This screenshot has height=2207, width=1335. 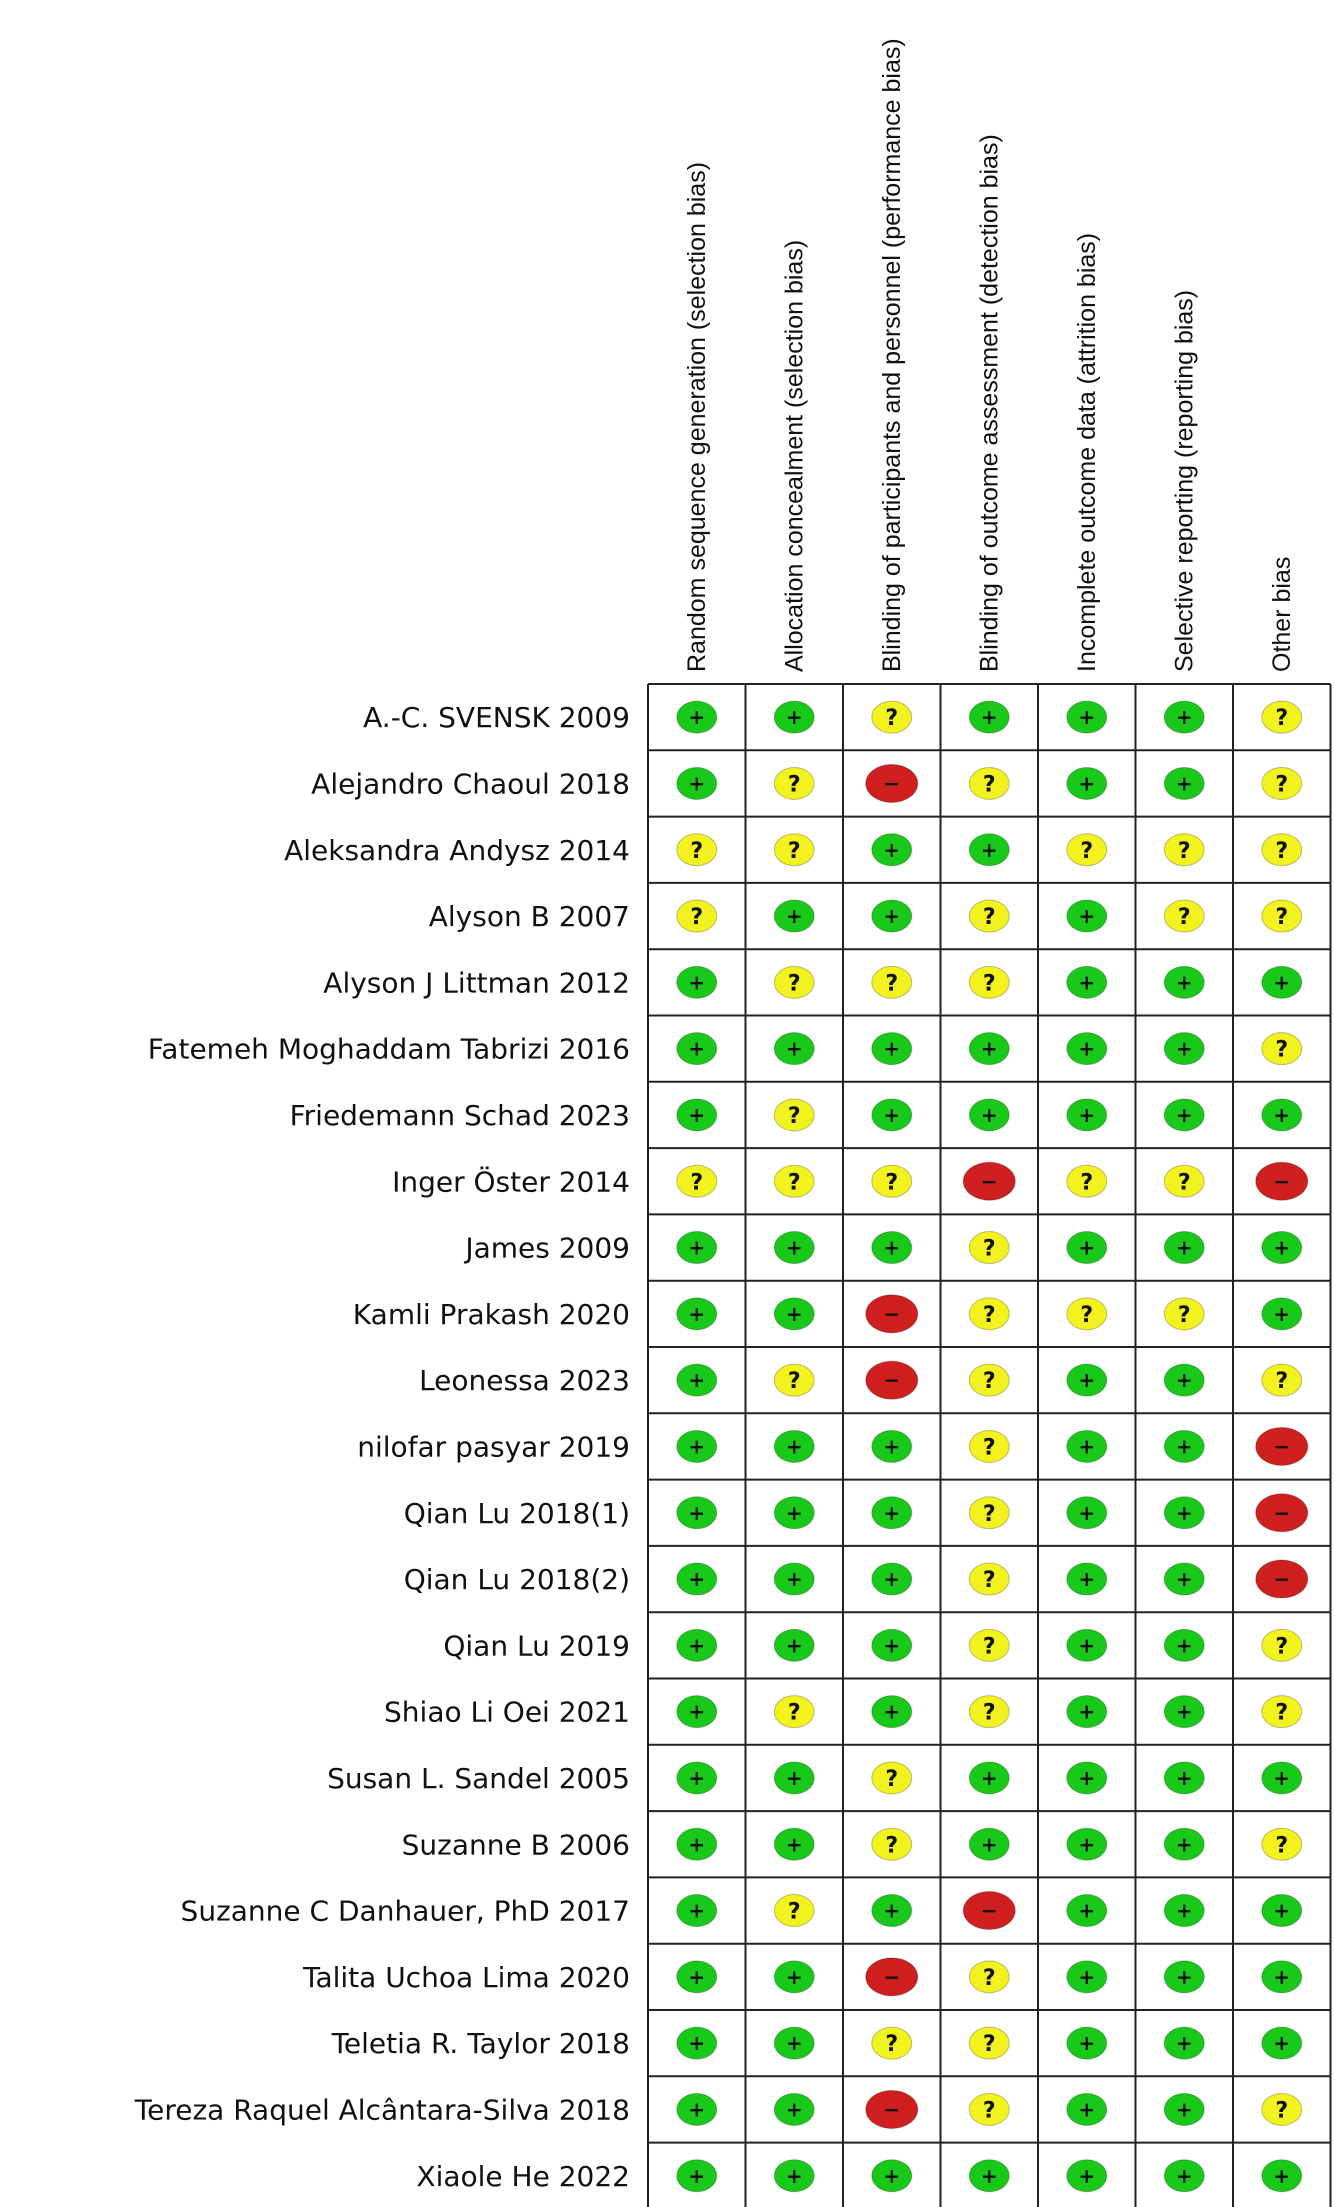 What do you see at coordinates (389, 1049) in the screenshot?
I see `study-label: Fatemeh Moghaddam Tabrizi 2016` at bounding box center [389, 1049].